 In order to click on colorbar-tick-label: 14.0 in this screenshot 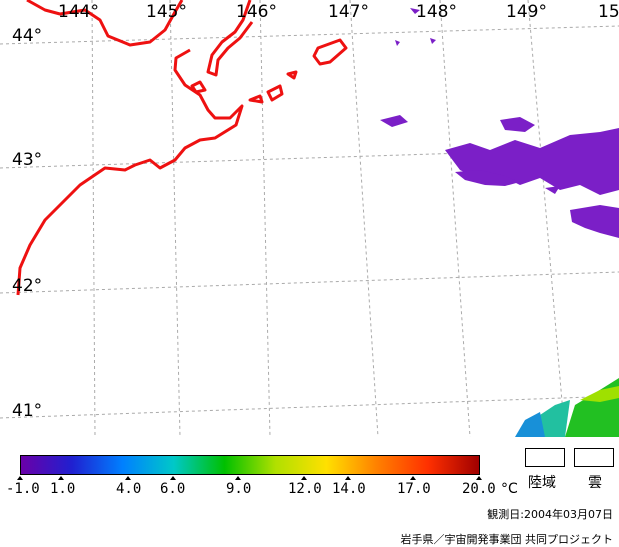, I will do `click(349, 489)`.